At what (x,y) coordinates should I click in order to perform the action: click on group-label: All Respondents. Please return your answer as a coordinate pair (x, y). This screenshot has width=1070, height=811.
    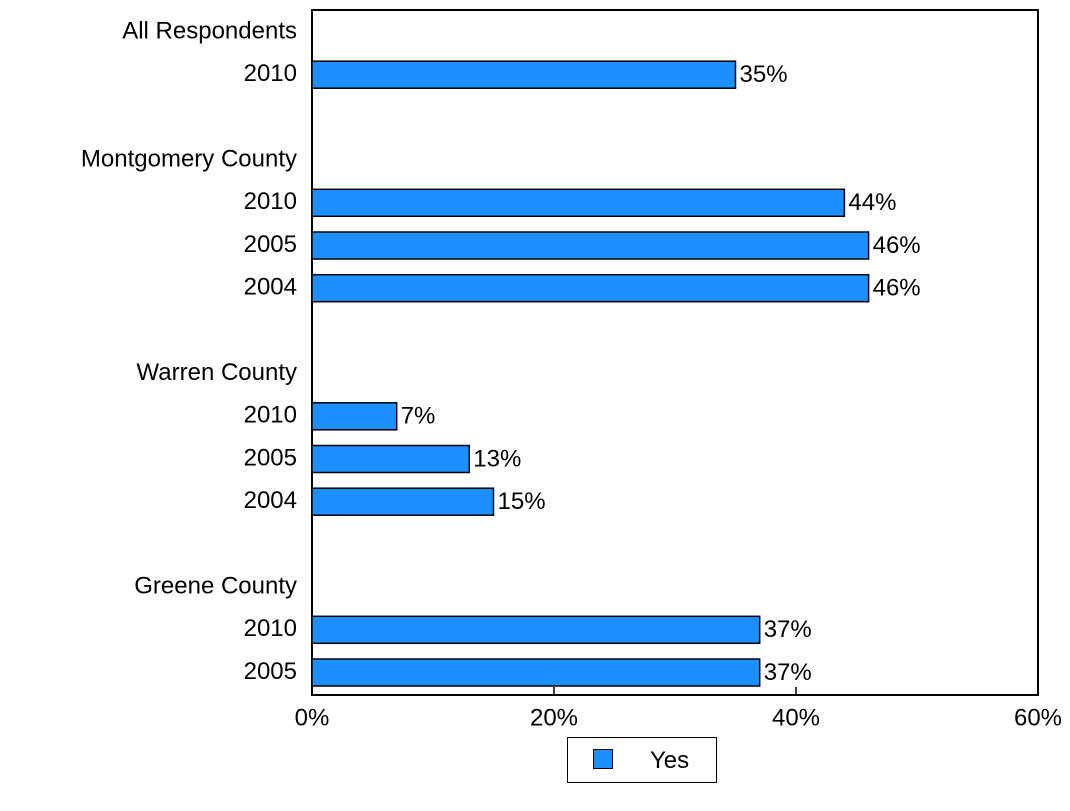
    Looking at the image, I should click on (209, 30).